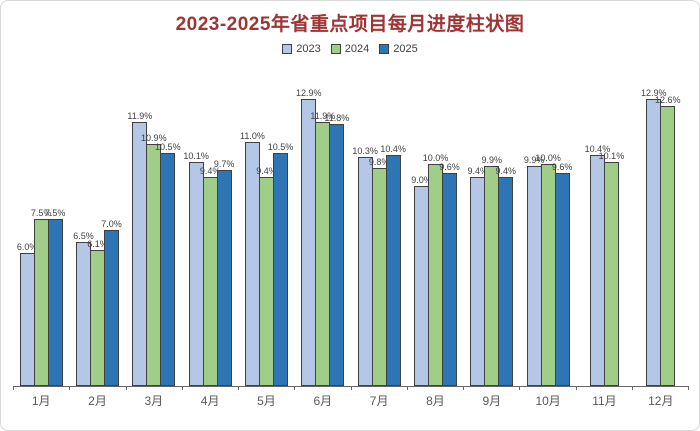  Describe the element at coordinates (449, 274) in the screenshot. I see `bar-2025-8月: 9.6%` at that location.